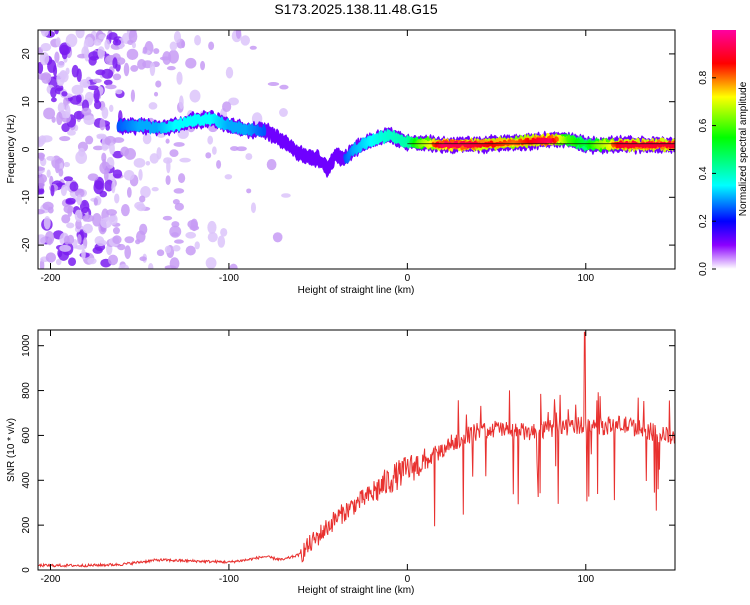  What do you see at coordinates (703, 221) in the screenshot?
I see `colorbar-tick-label: 0.2` at bounding box center [703, 221].